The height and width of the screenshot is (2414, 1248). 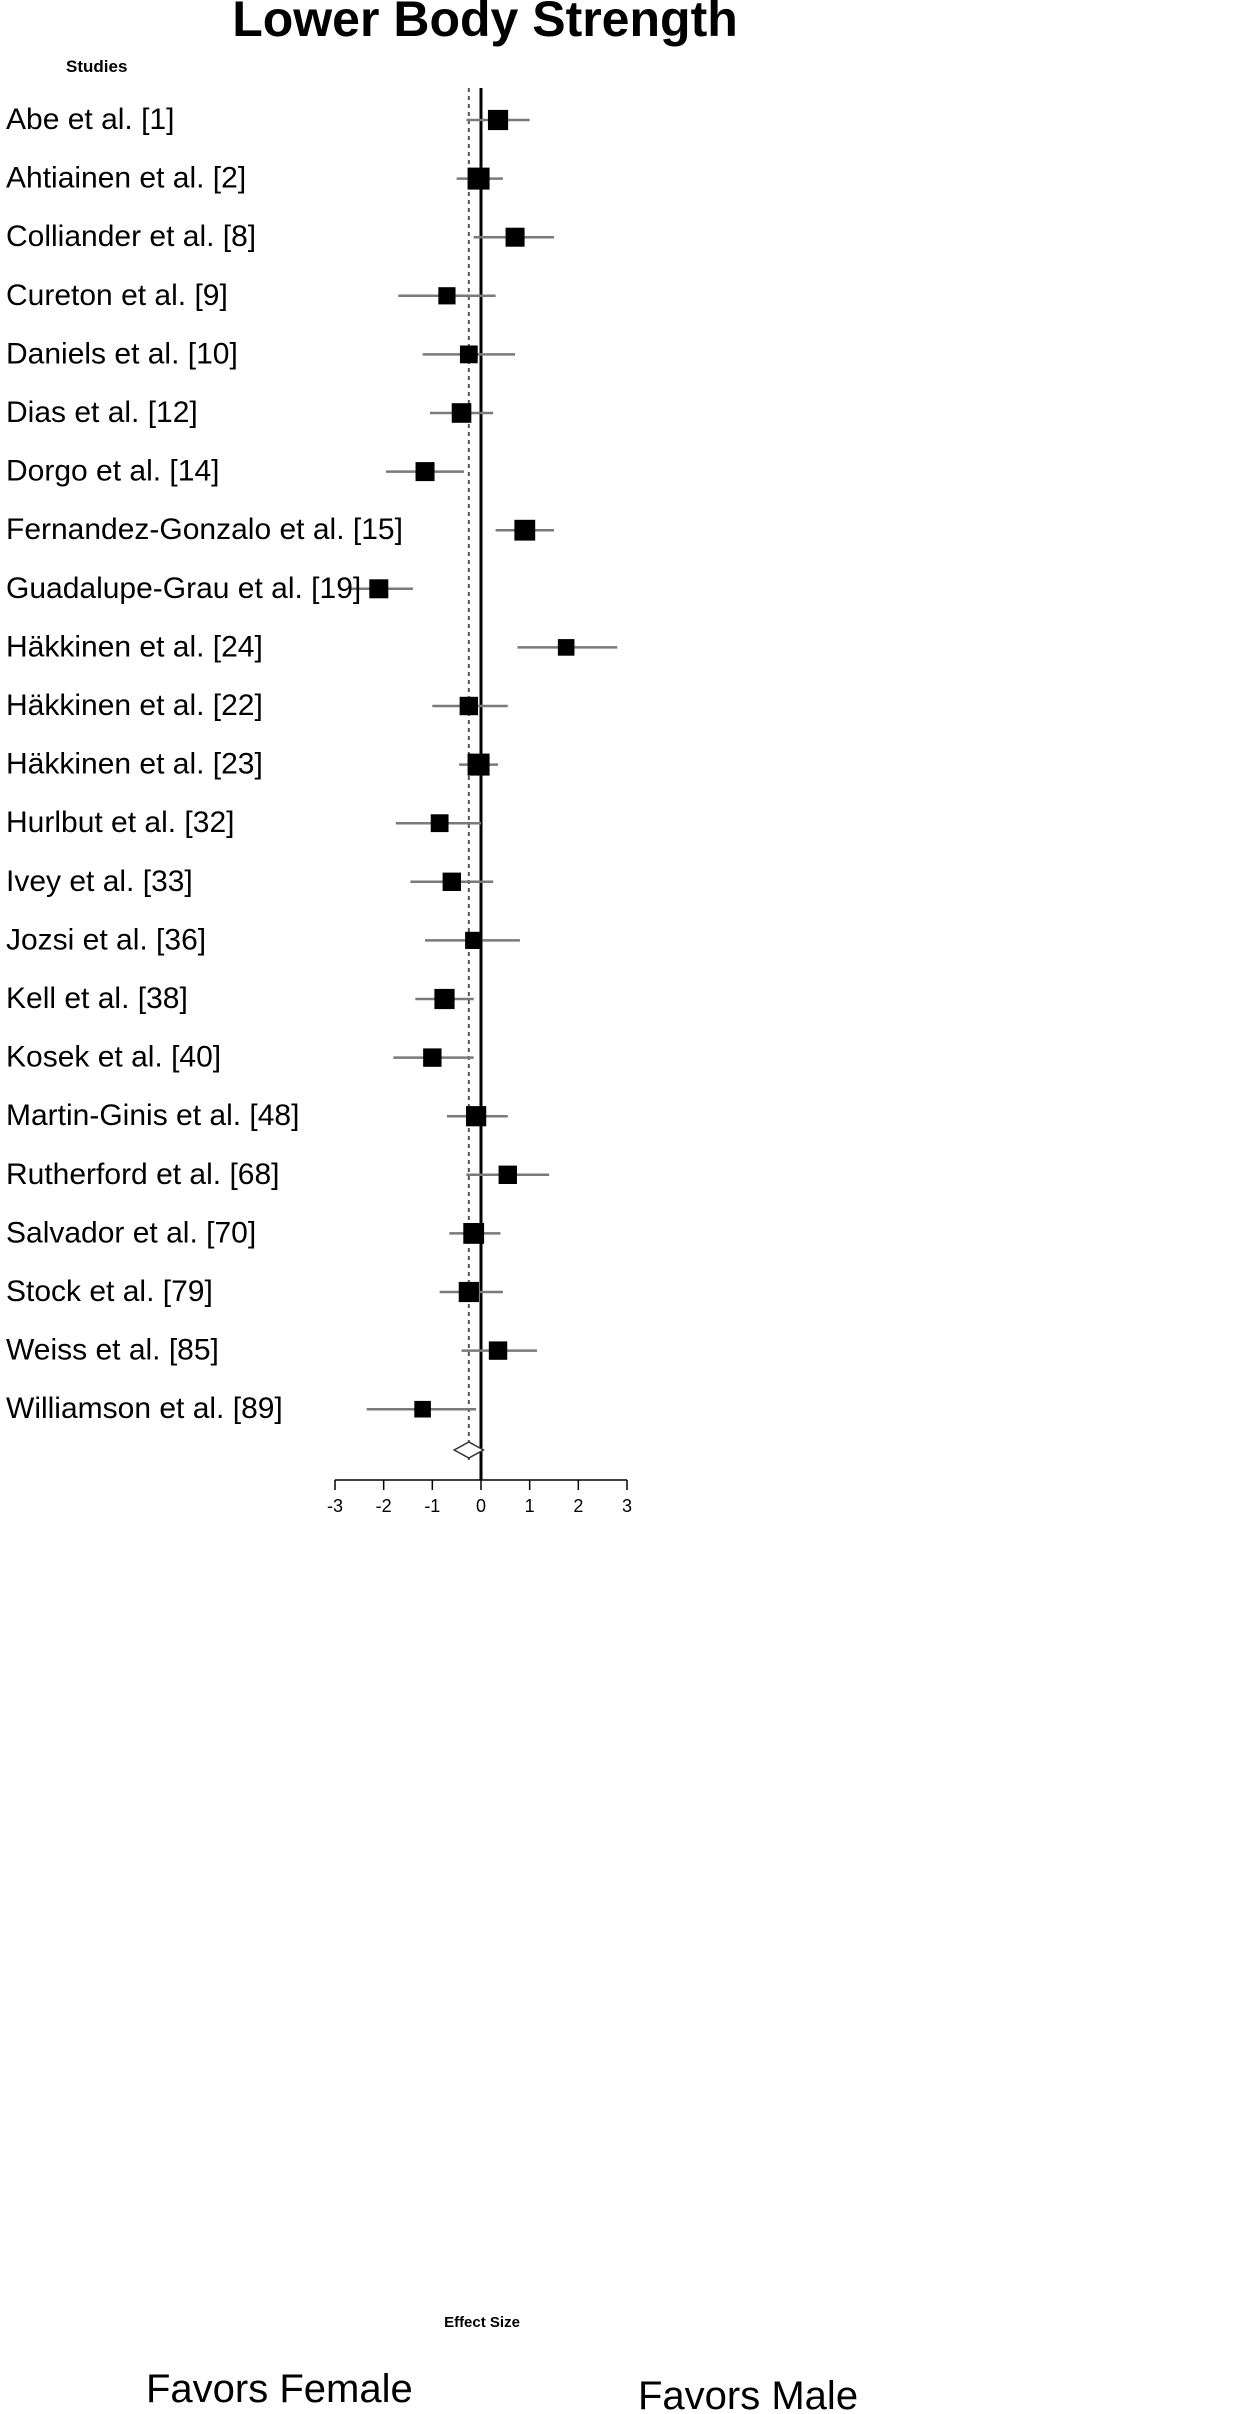 What do you see at coordinates (117, 295) in the screenshot?
I see `study-label: Cureton et al. [9]` at bounding box center [117, 295].